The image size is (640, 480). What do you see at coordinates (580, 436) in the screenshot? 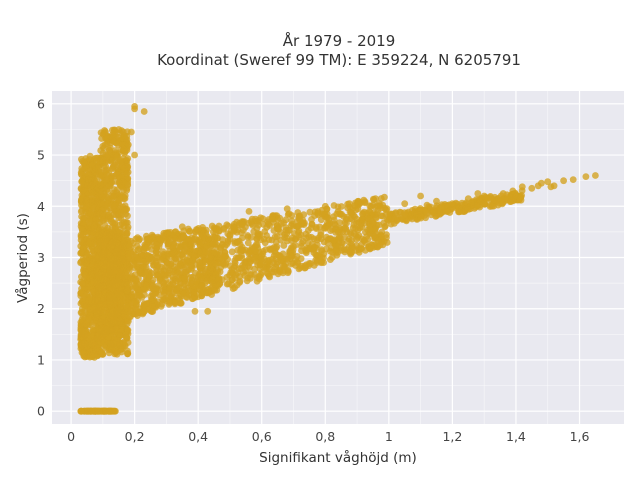
I see `x-tick-label: 1,6` at bounding box center [580, 436].